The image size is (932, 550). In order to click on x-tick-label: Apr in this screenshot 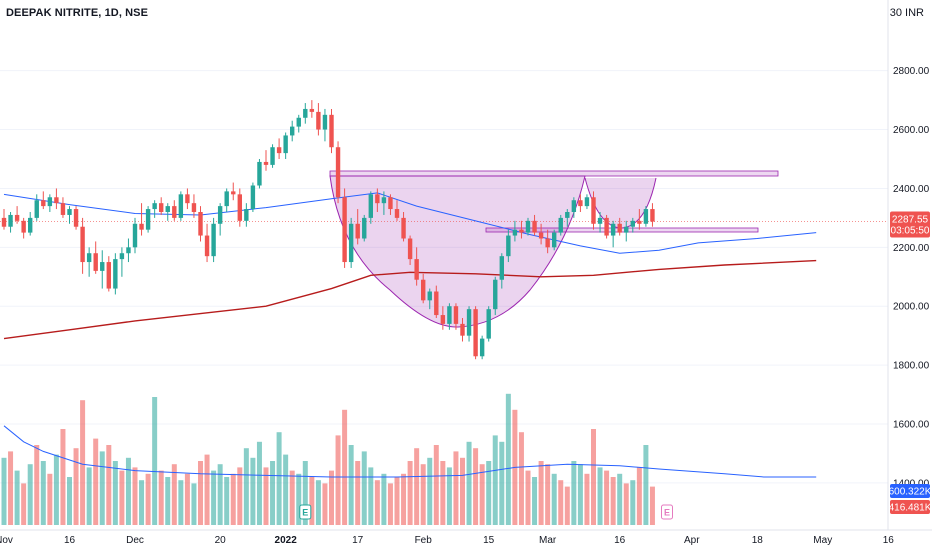, I will do `click(692, 540)`.